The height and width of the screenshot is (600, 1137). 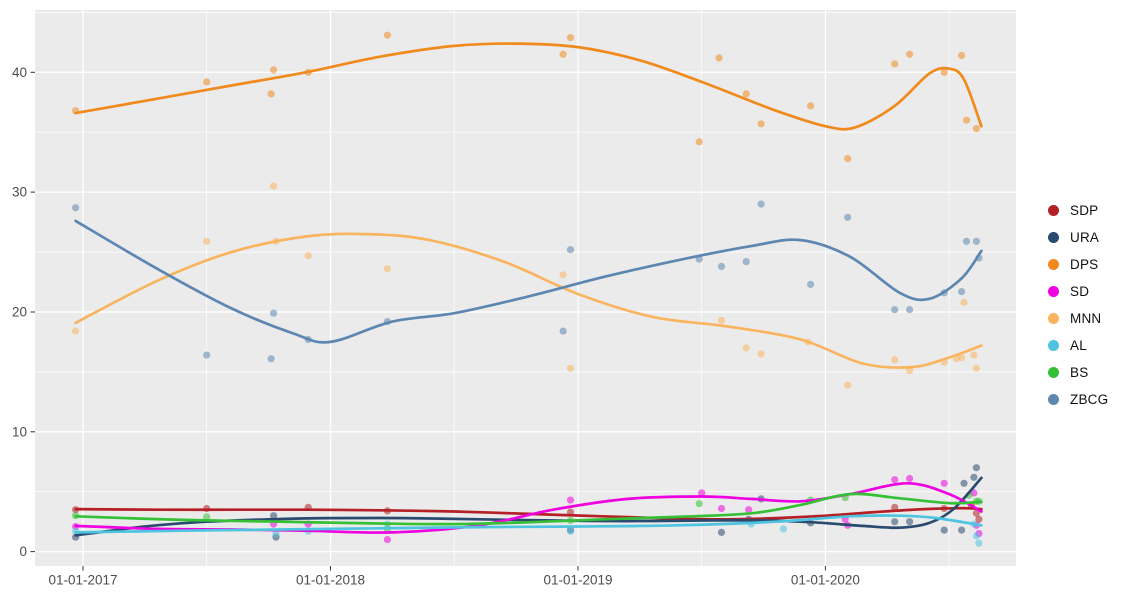 I want to click on legend-item-AL: AL, so click(x=1078, y=345).